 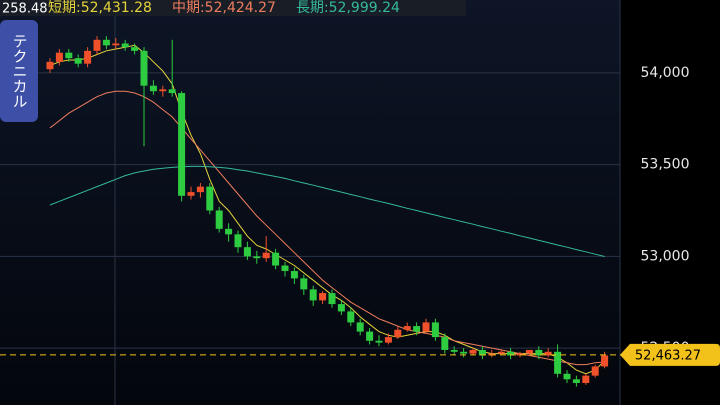 I want to click on top-left-value: 258.48, so click(x=25, y=9).